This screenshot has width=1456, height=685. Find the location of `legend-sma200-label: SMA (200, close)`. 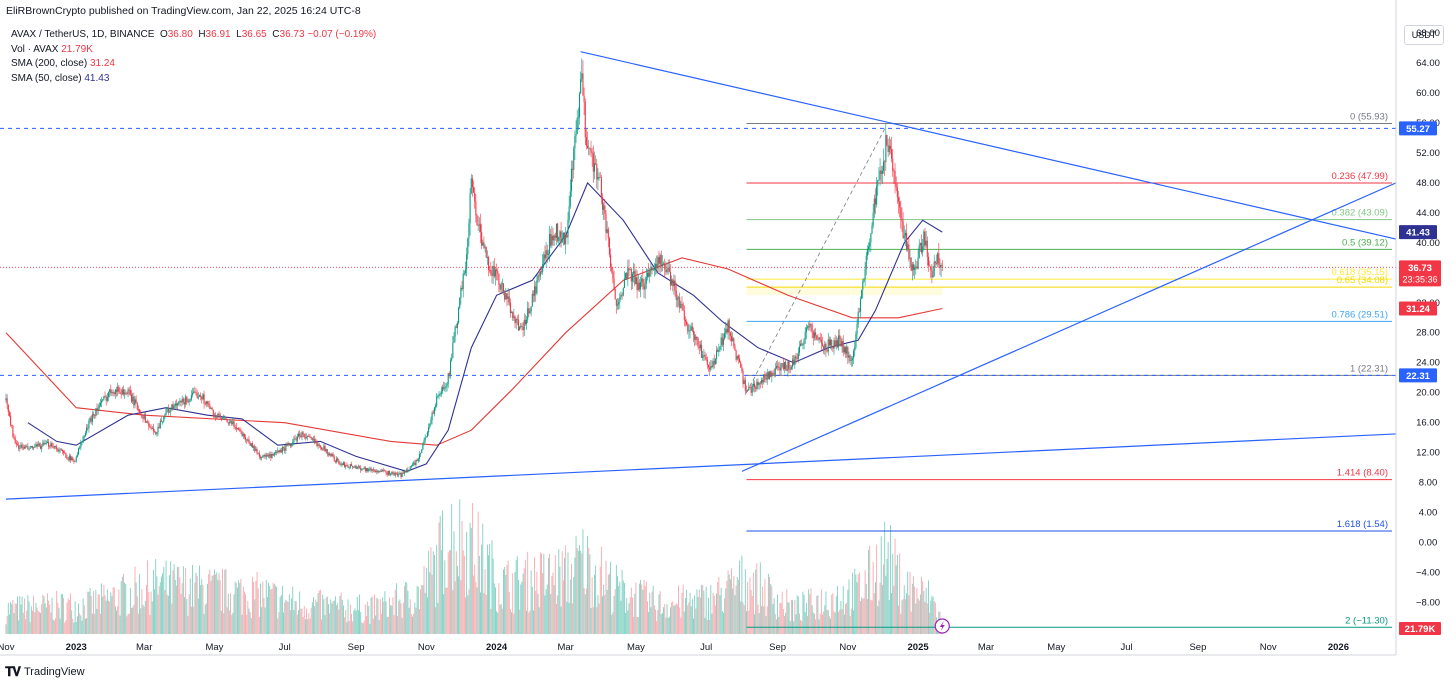

legend-sma200-label: SMA (200, close) is located at coordinates (49, 64).